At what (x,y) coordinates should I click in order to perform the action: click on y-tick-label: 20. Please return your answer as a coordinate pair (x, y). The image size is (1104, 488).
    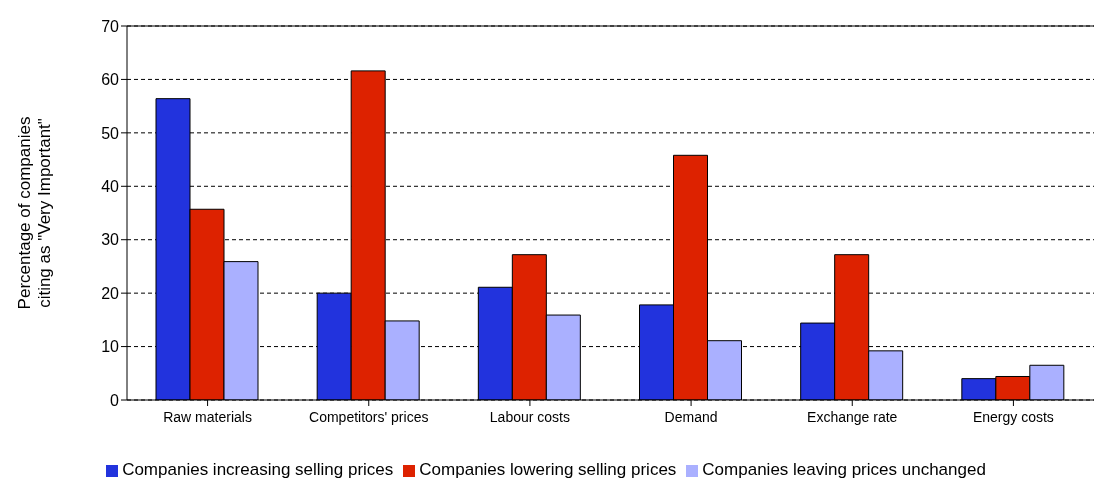
    Looking at the image, I should click on (110, 293).